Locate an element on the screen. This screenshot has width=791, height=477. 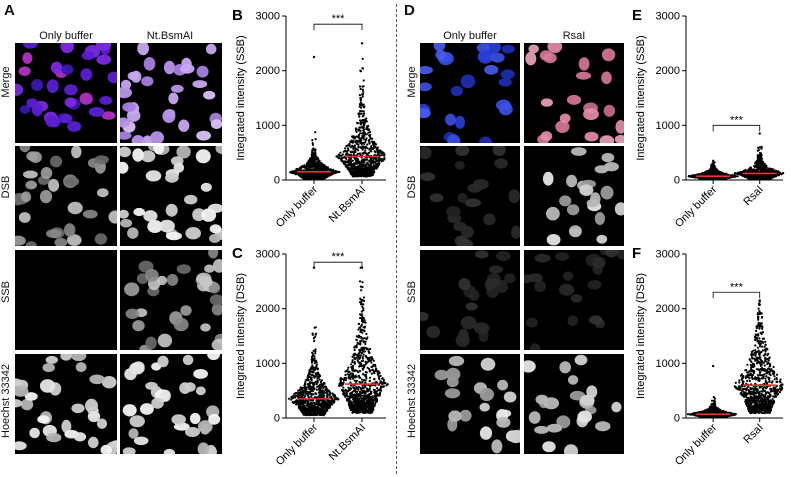
micrograph-d-hoechst-buffer is located at coordinates (470, 404).